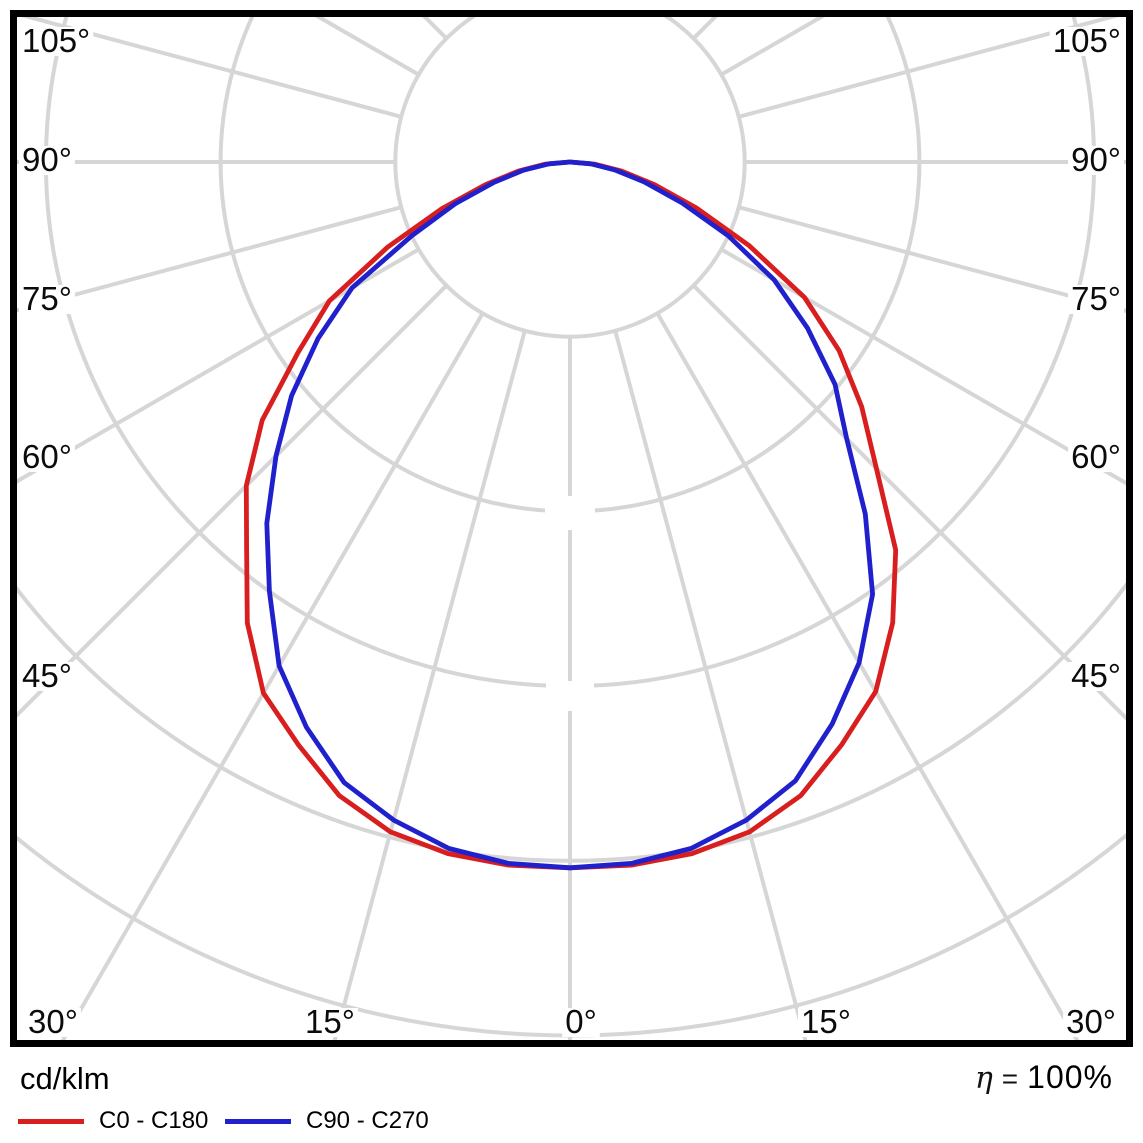 This screenshot has width=1143, height=1143. What do you see at coordinates (923, 366) in the screenshot?
I see `grid-ray-R60` at bounding box center [923, 366].